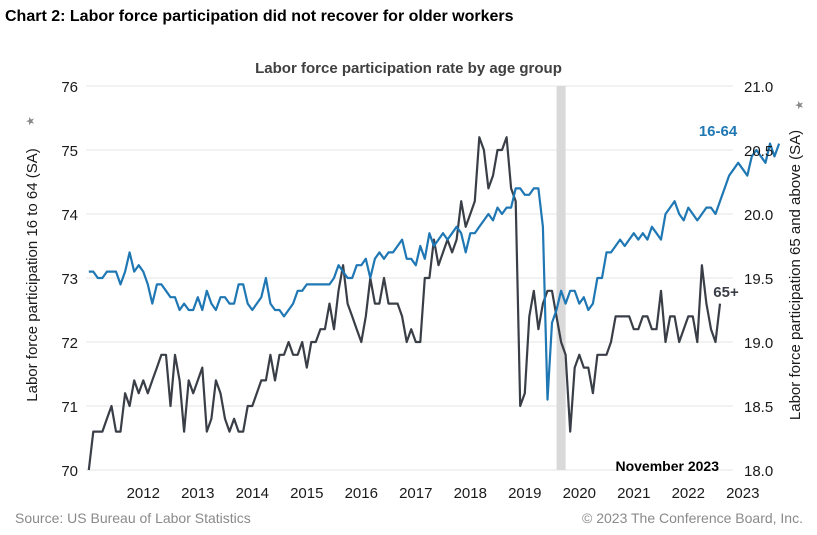 This screenshot has width=817, height=535. What do you see at coordinates (524, 493) in the screenshot?
I see `x-tick: 2019` at bounding box center [524, 493].